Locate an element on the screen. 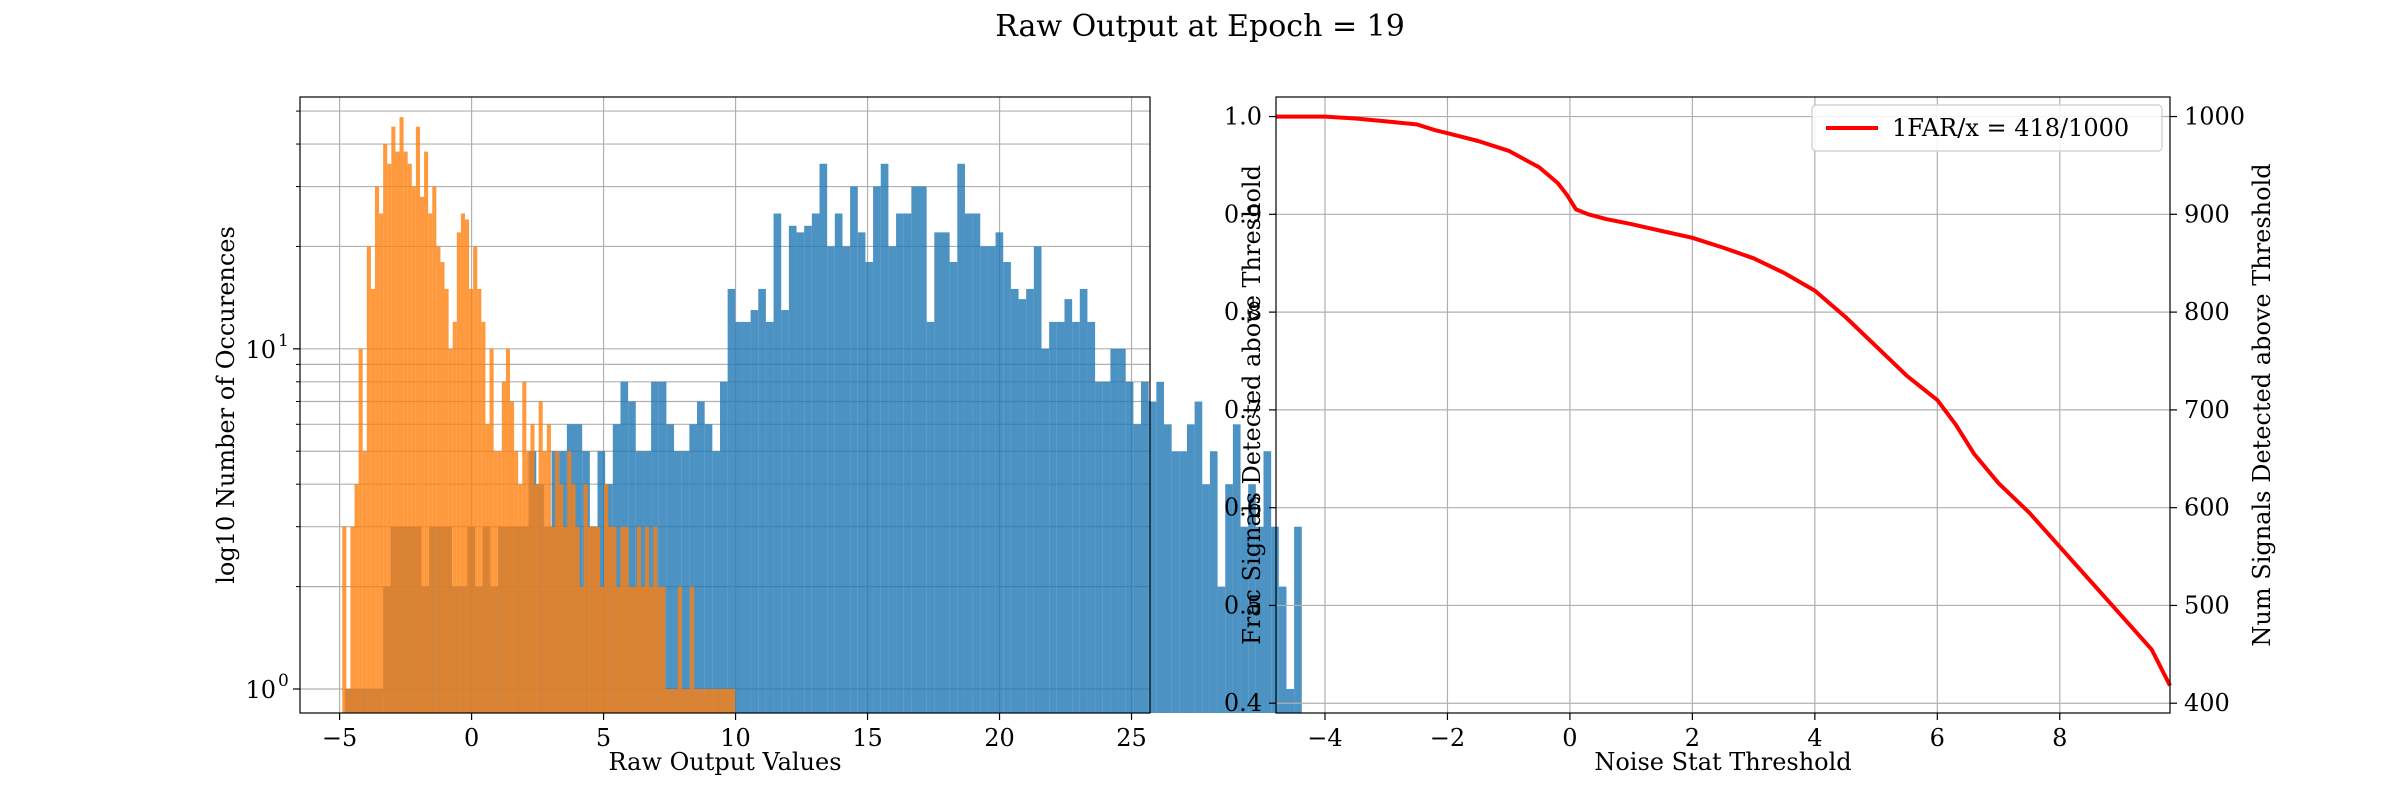 This screenshot has width=2400, height=800. y-tick-label: 0.6 is located at coordinates (1243, 508).